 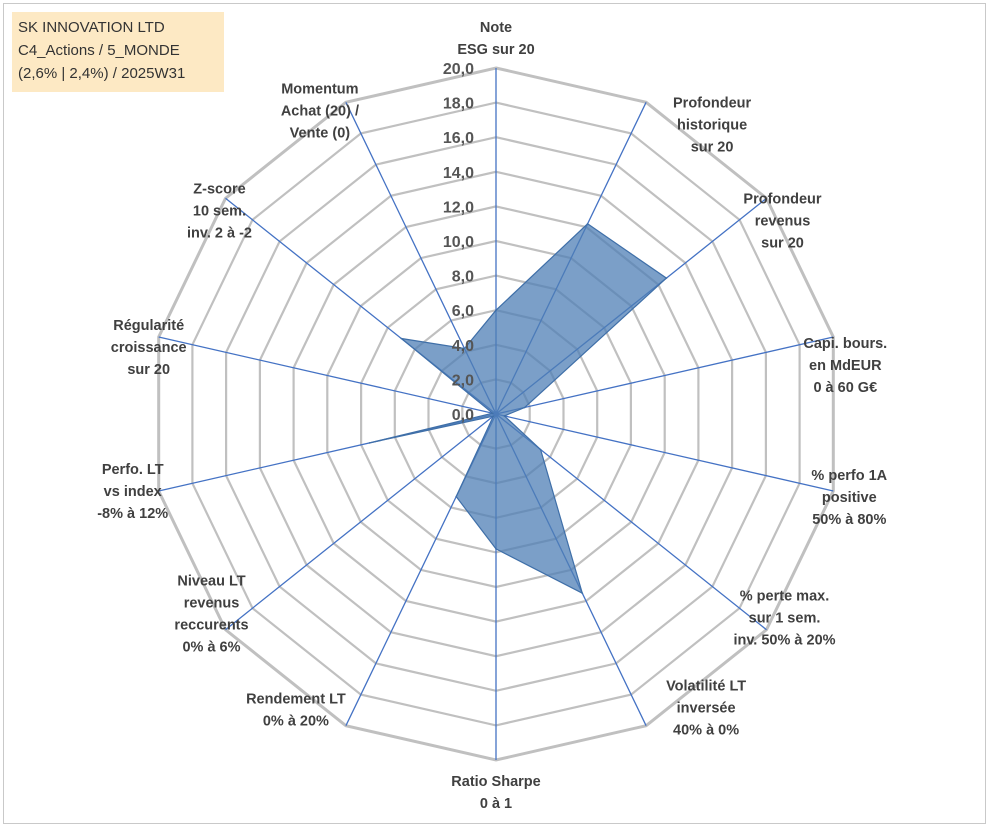 What do you see at coordinates (458, 104) in the screenshot?
I see `tick-label: 18,0` at bounding box center [458, 104].